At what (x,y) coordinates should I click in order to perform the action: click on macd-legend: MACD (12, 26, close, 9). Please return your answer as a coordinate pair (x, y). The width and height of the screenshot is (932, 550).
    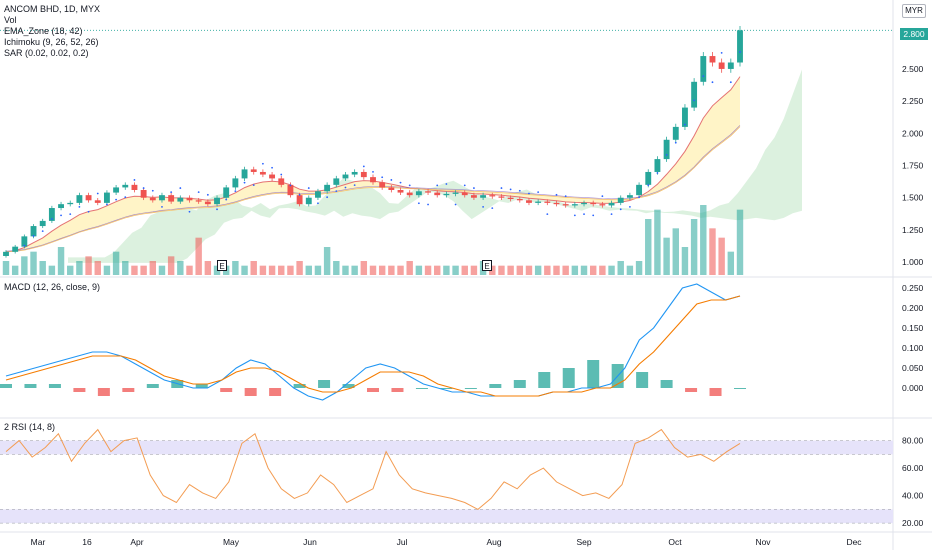
    Looking at the image, I should click on (52, 287).